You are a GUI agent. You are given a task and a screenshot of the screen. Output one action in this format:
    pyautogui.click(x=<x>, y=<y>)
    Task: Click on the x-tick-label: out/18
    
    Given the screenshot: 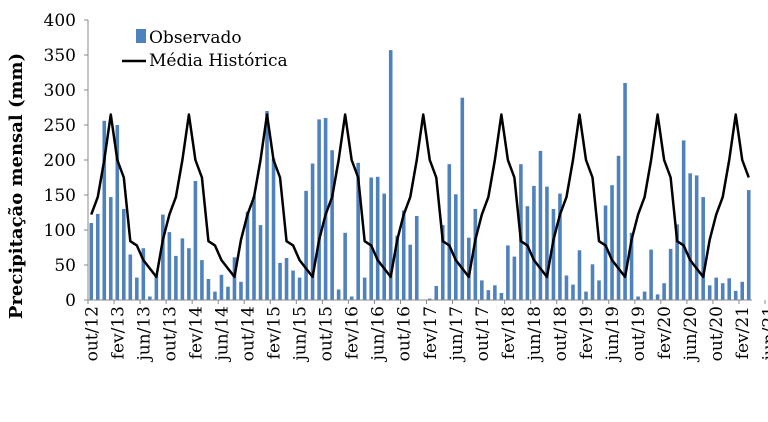 What is the action you would take?
    pyautogui.click(x=561, y=333)
    